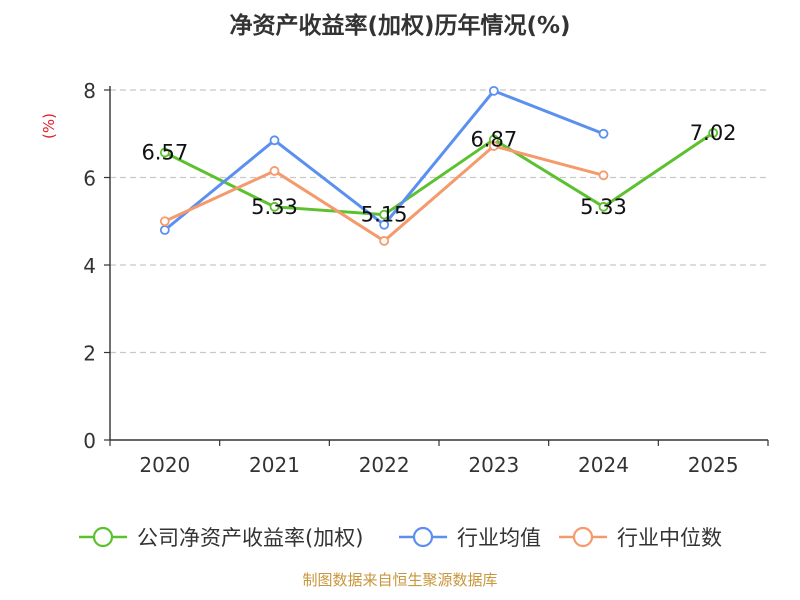 The height and width of the screenshot is (600, 800). I want to click on data-label: 5.15, so click(384, 215).